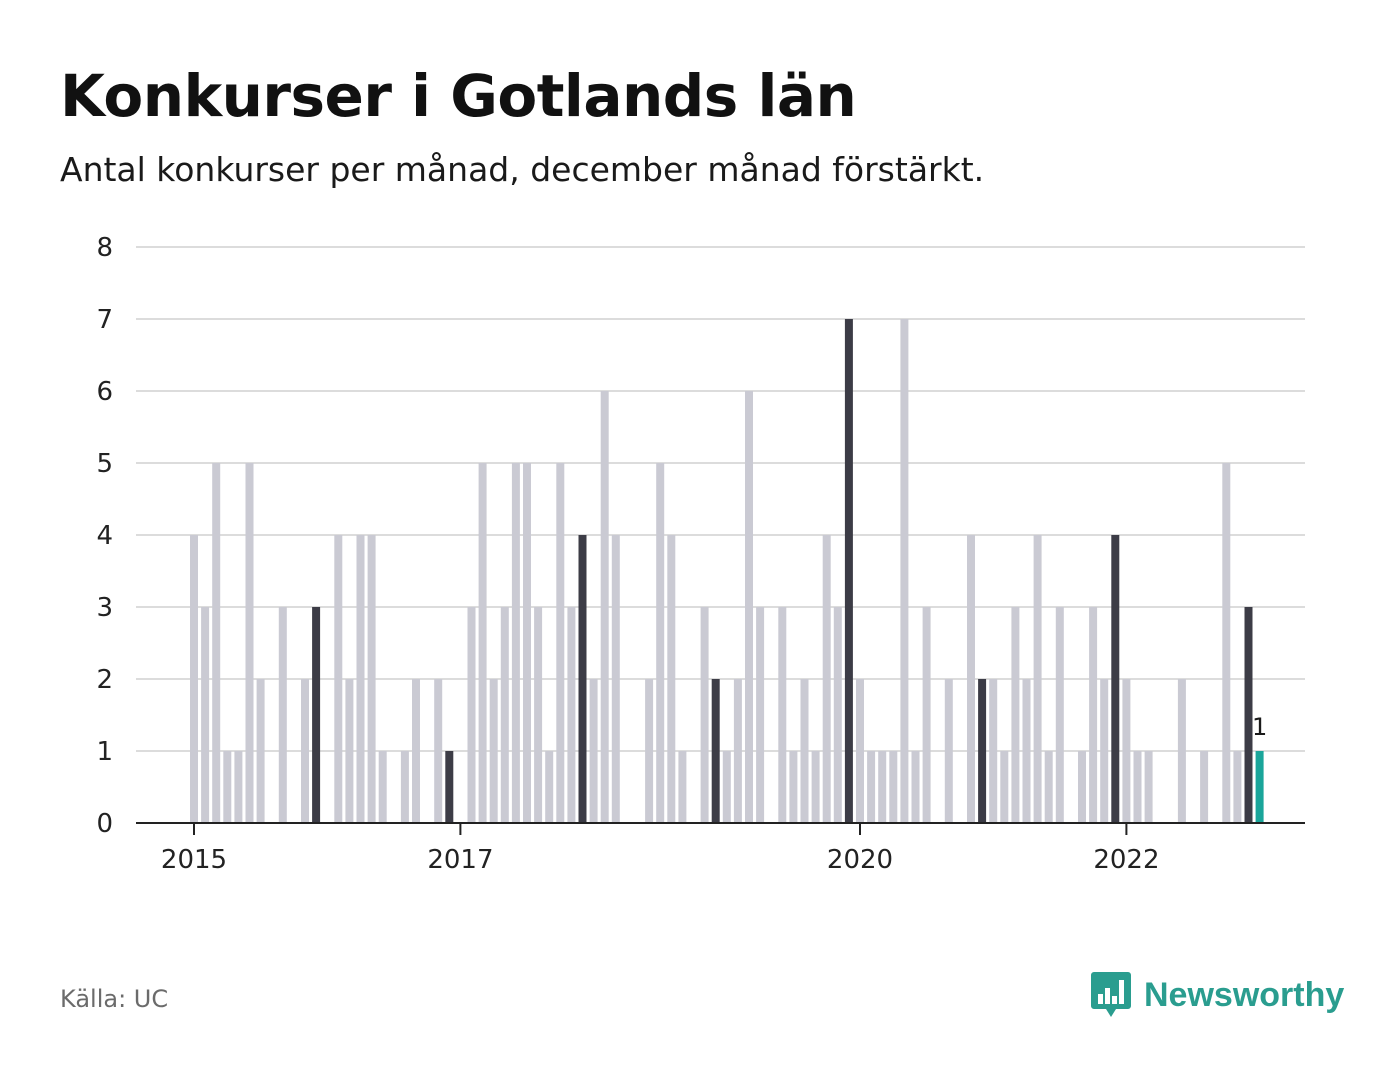 The image size is (1400, 1080). I want to click on source-note: Källa: UC, so click(114, 999).